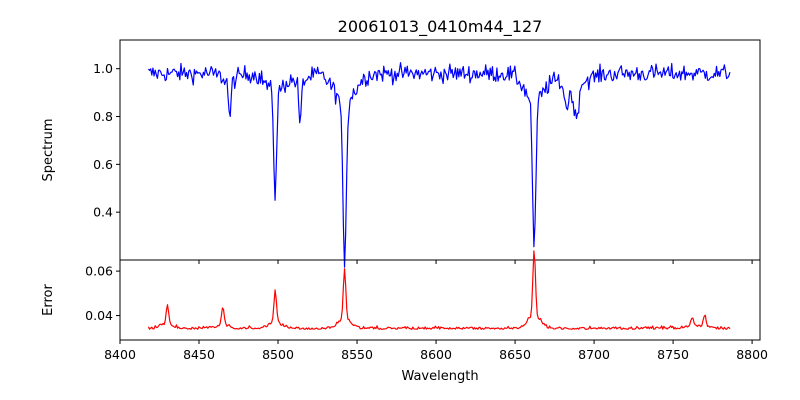 The image size is (800, 400). Describe the element at coordinates (103, 68) in the screenshot. I see `spectrum-y-tick-label: 1.0` at that location.